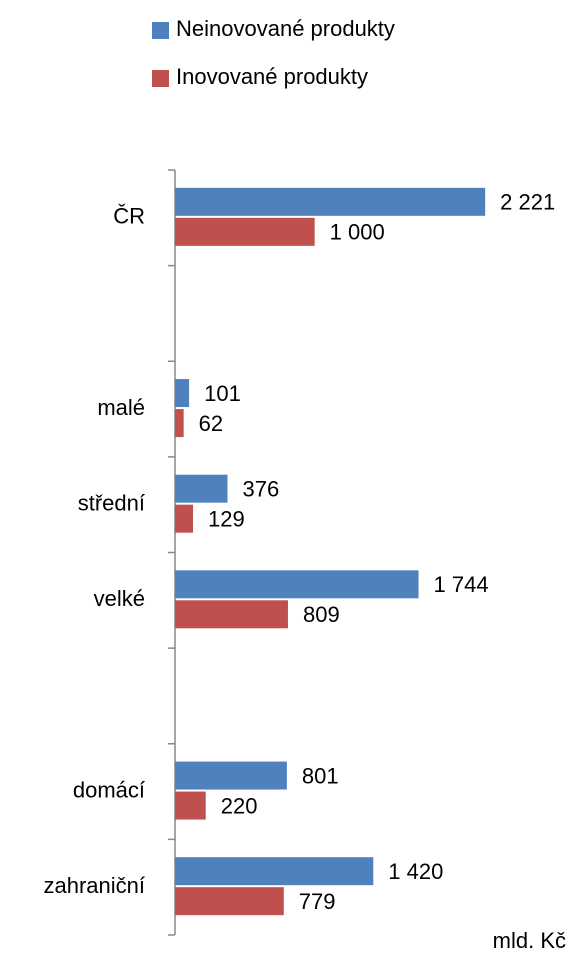  I want to click on value-label: 129, so click(226, 519).